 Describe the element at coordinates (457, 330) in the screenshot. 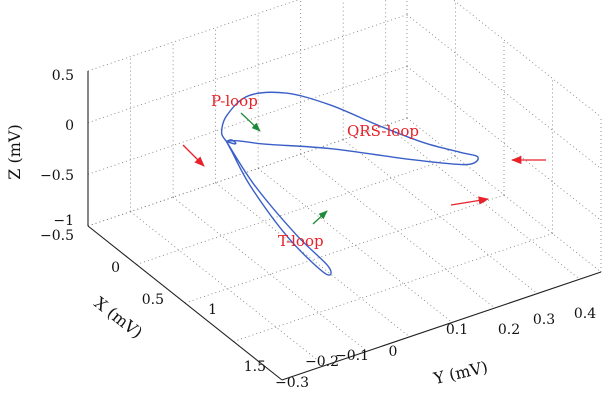

I see `y-tick-label: 0.1` at that location.